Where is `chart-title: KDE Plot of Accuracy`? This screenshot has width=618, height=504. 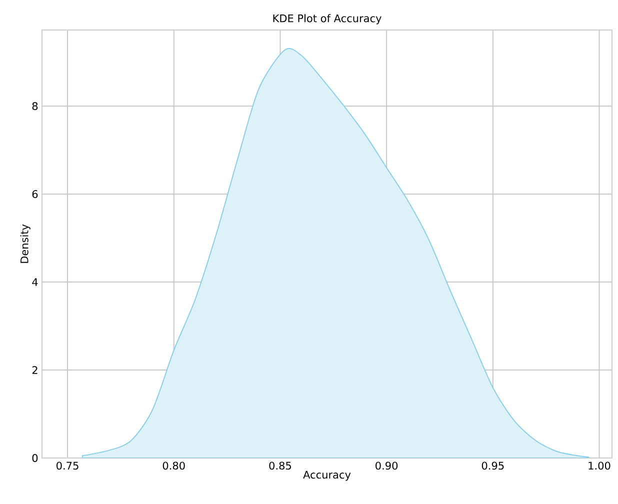 chart-title: KDE Plot of Accuracy is located at coordinates (327, 19).